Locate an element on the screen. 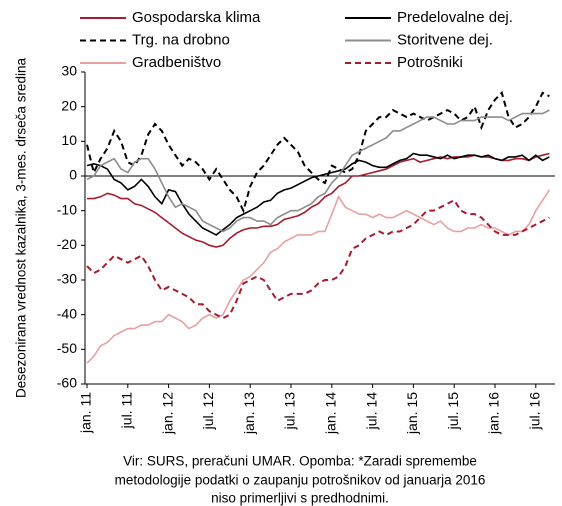 Image resolution: width=562 pixels, height=506 pixels. y-tick-label: 0 is located at coordinates (73, 175).